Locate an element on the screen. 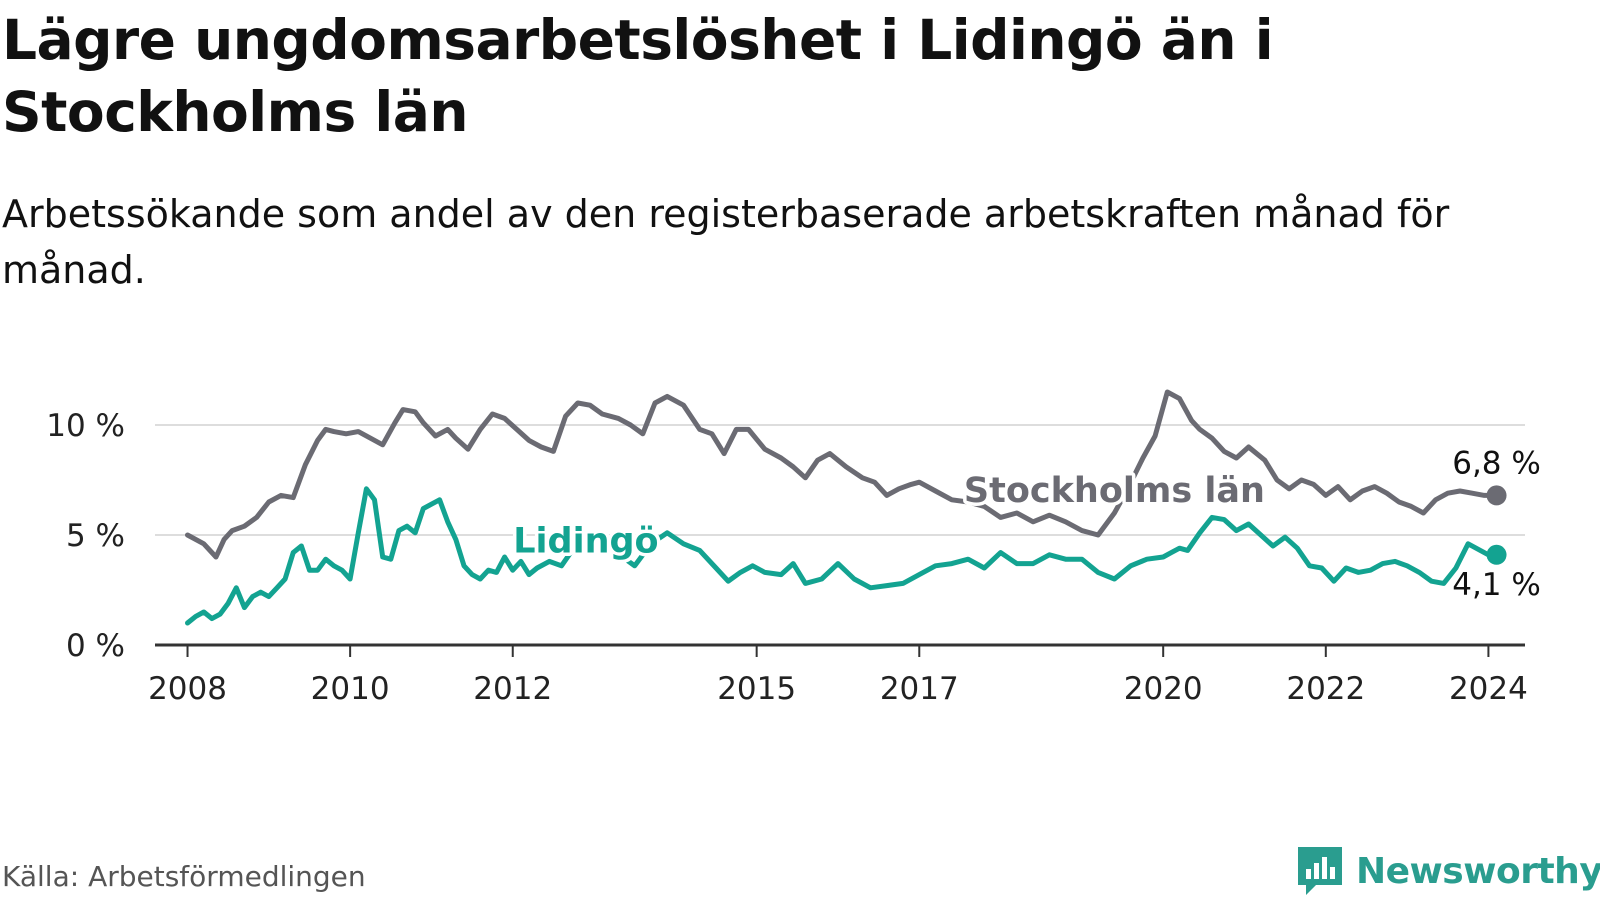 The width and height of the screenshot is (1600, 900). x-tick-label: 2010 is located at coordinates (350, 689).